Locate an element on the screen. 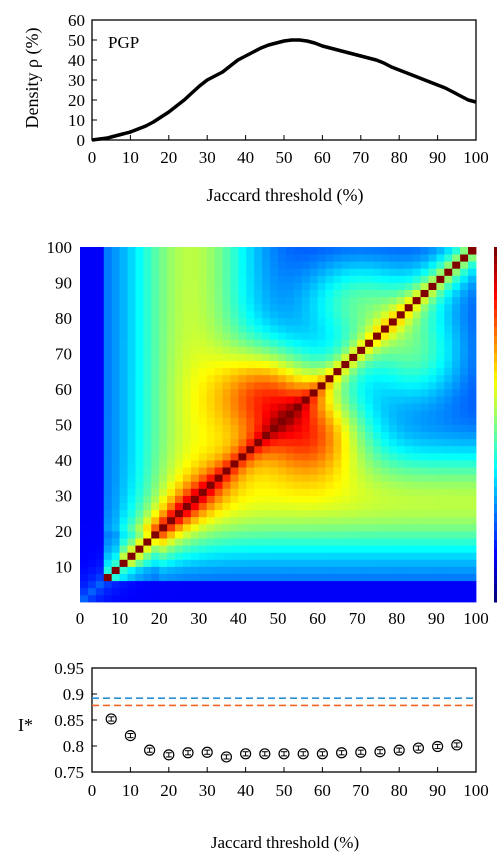 This screenshot has height=858, width=497. istar-x-tick-label: 90 is located at coordinates (437, 790).